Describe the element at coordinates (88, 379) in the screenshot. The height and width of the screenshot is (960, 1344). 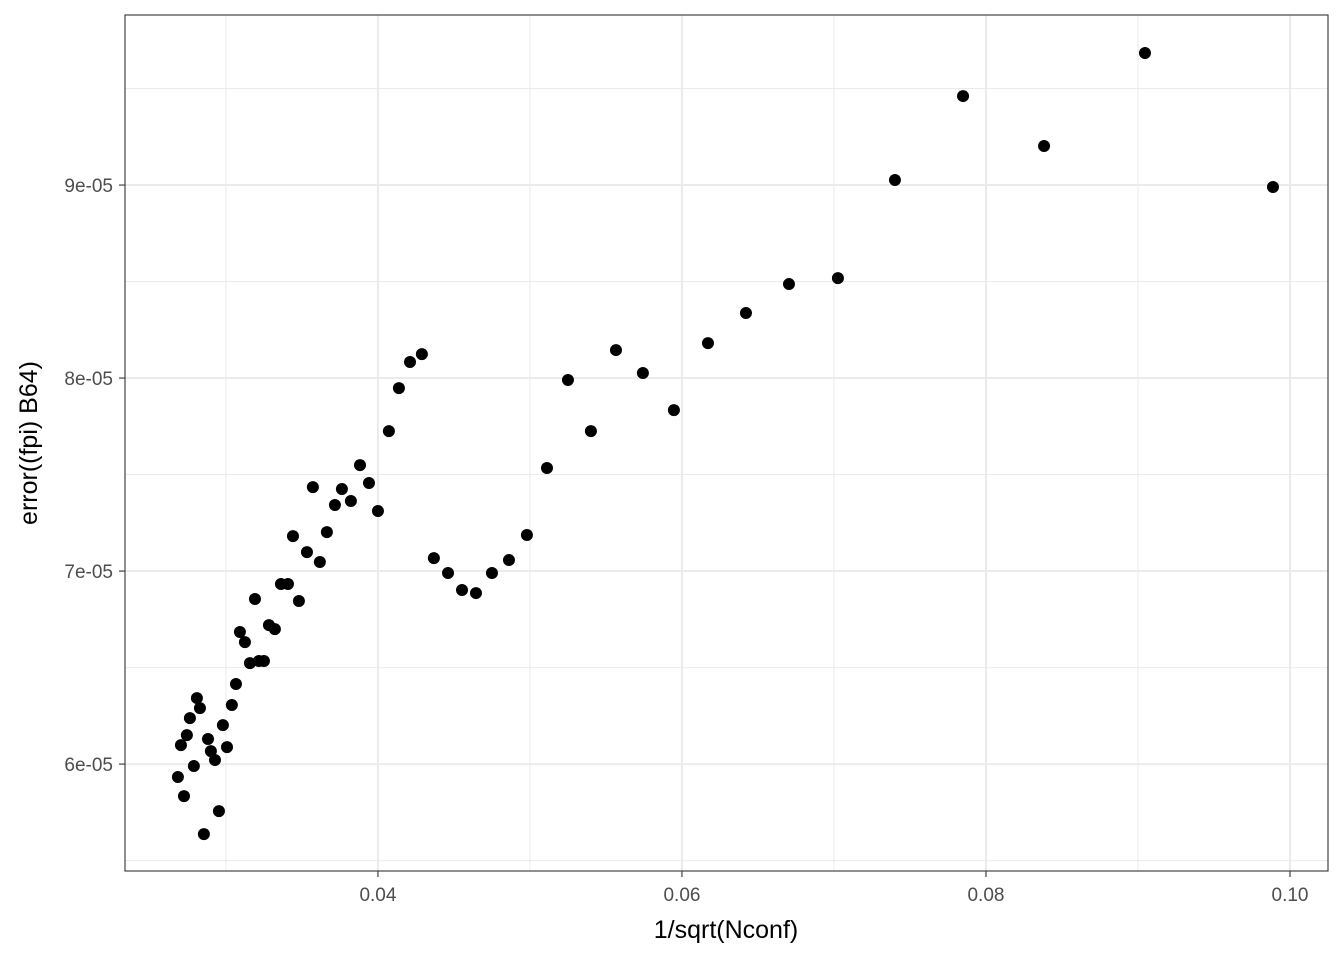
I see `y-tick-label: 8e-05` at that location.